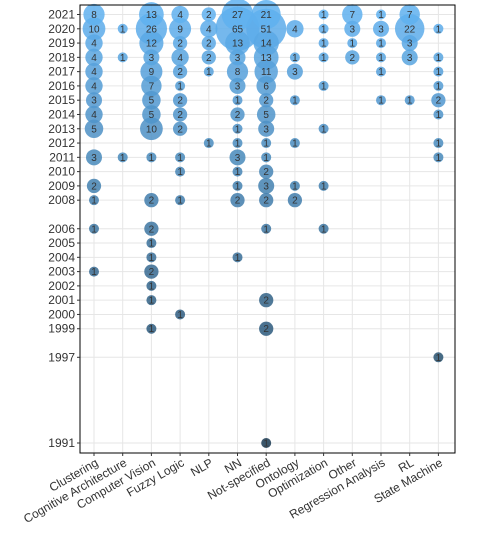 This screenshot has height=534, width=479. I want to click on bubble-count-label: 21, so click(267, 15).